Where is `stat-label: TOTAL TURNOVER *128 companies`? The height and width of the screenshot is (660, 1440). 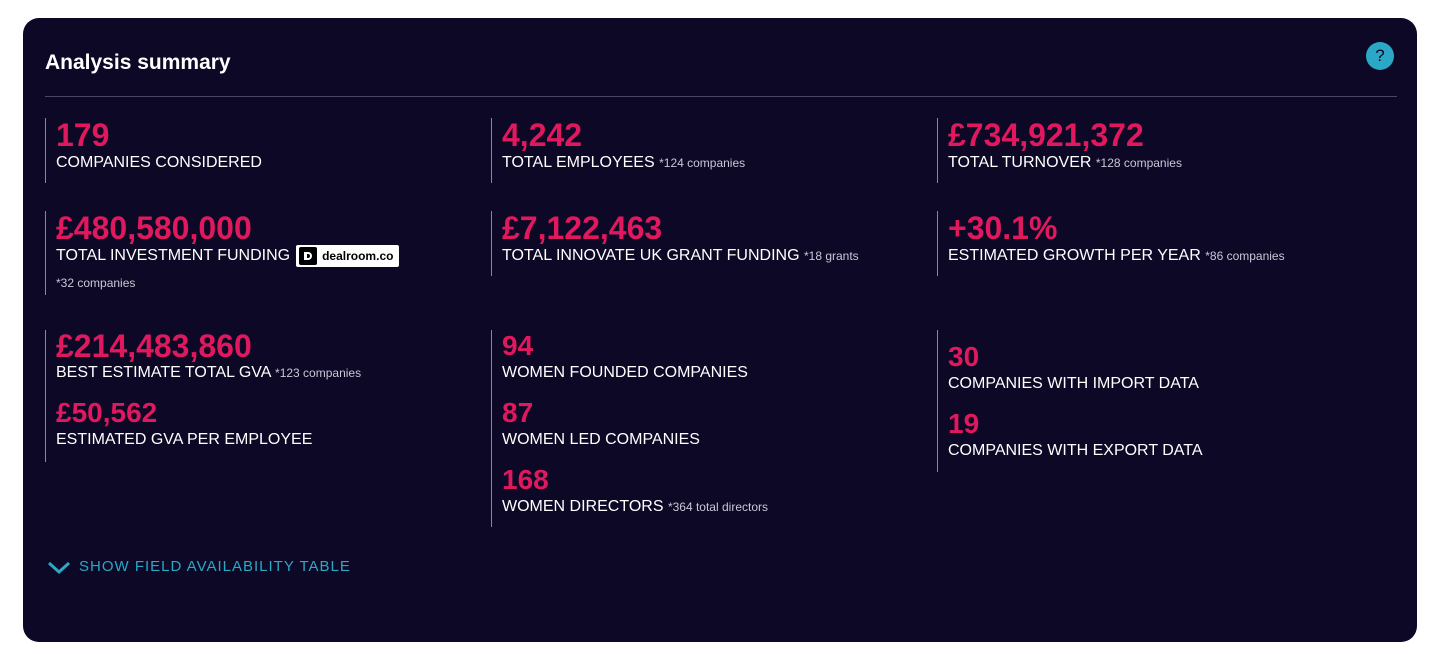 stat-label: TOTAL TURNOVER *128 companies is located at coordinates (1157, 163).